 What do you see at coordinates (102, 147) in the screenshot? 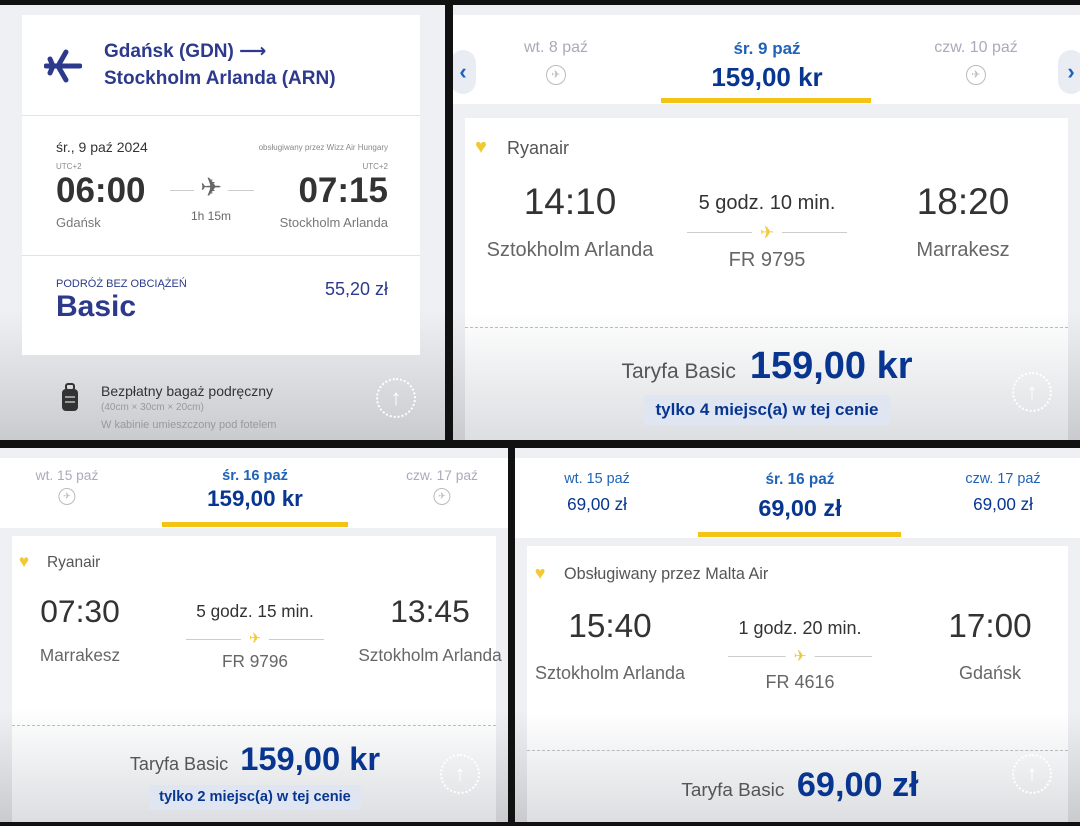
I see `flight-date: śr., 9 paź 2024` at bounding box center [102, 147].